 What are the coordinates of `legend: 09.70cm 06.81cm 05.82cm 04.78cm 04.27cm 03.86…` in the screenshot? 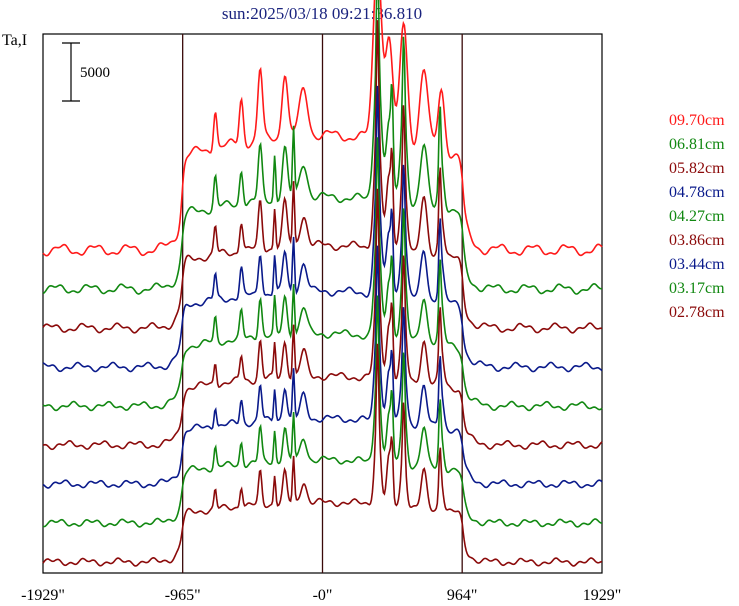 It's located at (697, 216).